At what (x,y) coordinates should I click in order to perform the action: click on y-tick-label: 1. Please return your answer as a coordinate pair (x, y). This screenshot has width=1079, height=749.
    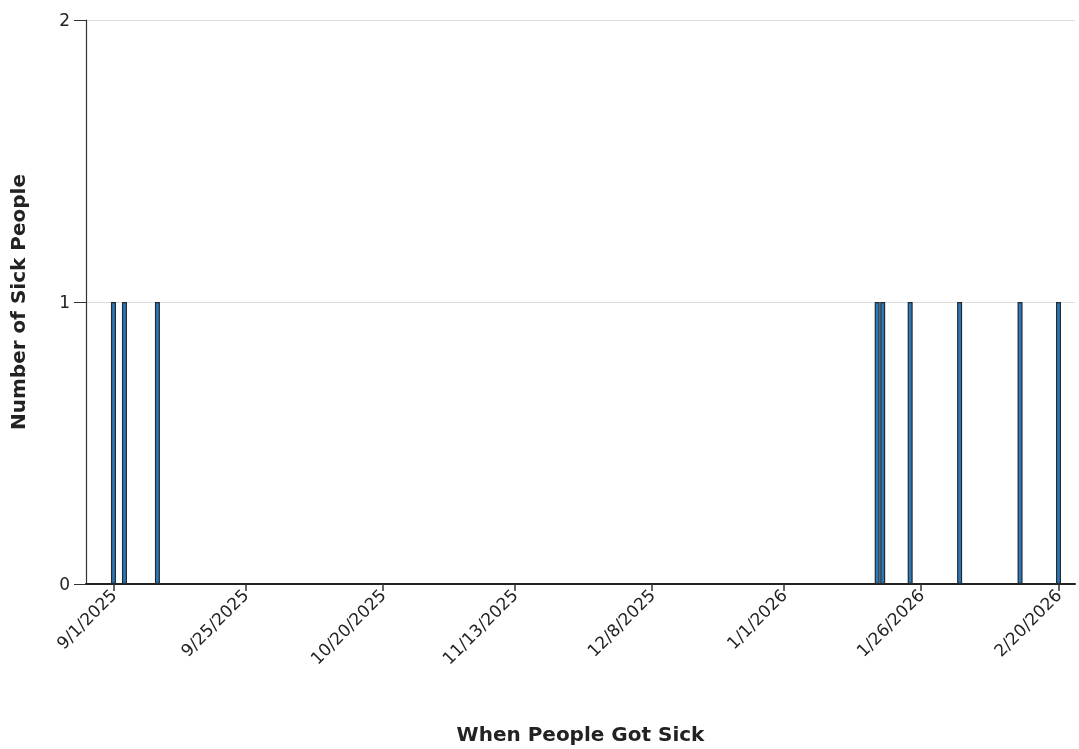
    Looking at the image, I should click on (64, 302).